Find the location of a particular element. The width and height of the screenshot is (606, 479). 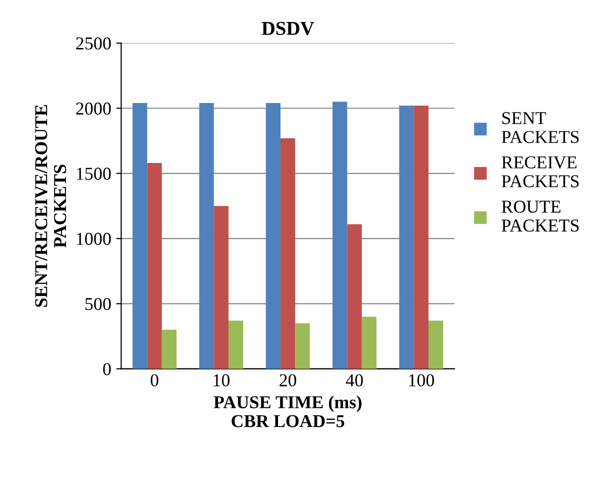

y-tick-label: 500 is located at coordinates (98, 304).